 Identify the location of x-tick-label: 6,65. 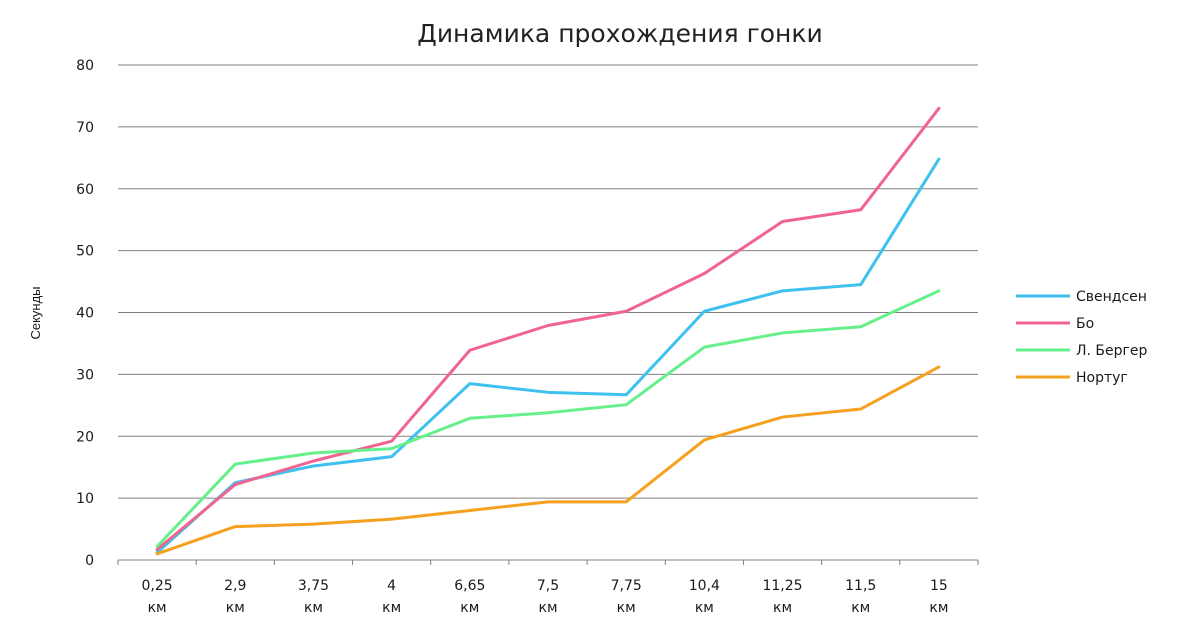
(469, 586).